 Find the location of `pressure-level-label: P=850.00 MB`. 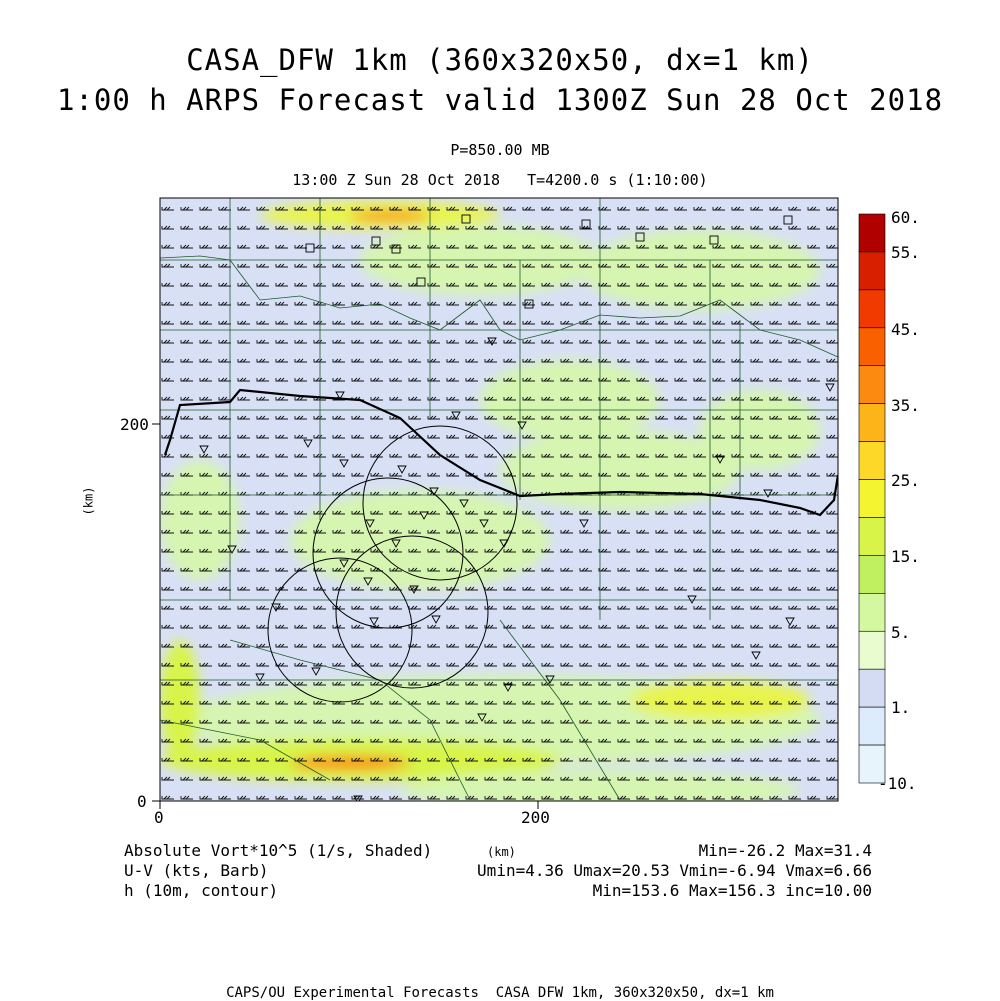

pressure-level-label: P=850.00 MB is located at coordinates (500, 150).